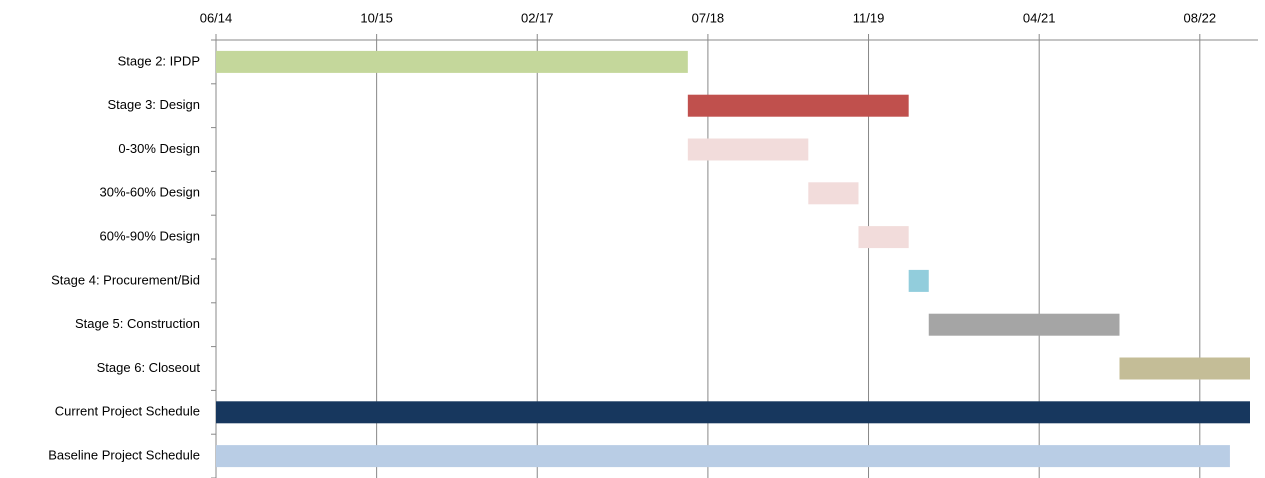 The height and width of the screenshot is (478, 1265). What do you see at coordinates (153, 104) in the screenshot?
I see `task-label: Stage 3: Design` at bounding box center [153, 104].